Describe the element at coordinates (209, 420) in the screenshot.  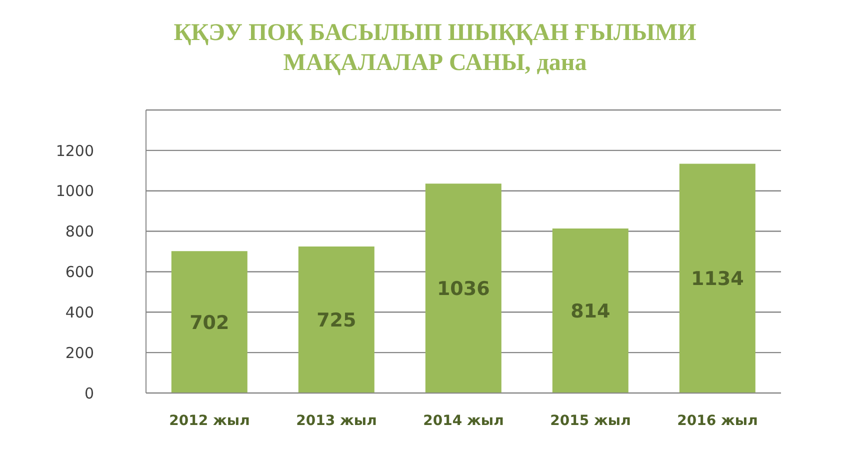
I see `x-tick-label: 2012 жыл` at that location.